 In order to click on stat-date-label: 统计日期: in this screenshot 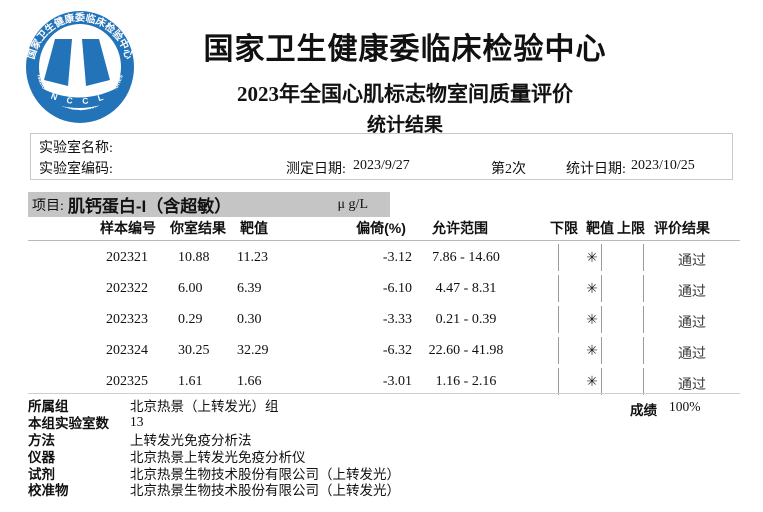, I will do `click(596, 169)`.